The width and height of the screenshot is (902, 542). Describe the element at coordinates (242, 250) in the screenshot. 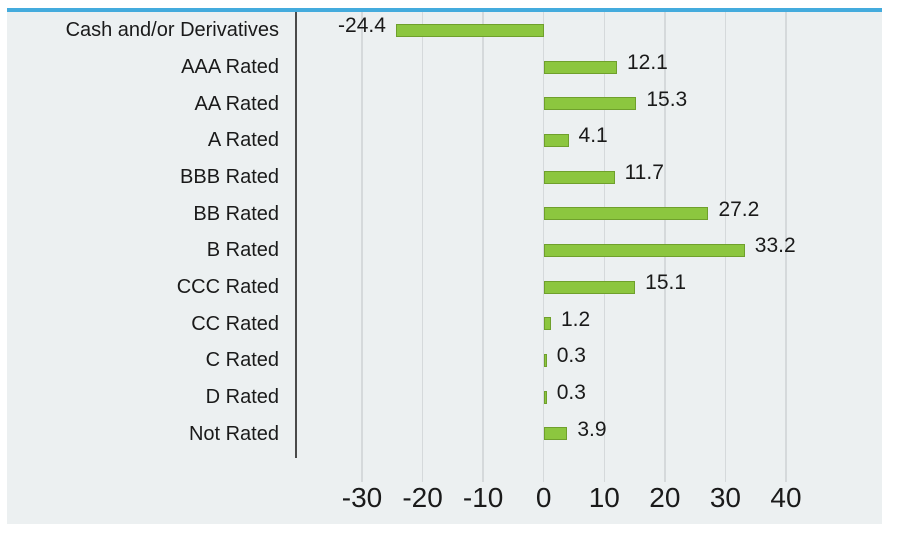

I see `category-label: B Rated` at that location.